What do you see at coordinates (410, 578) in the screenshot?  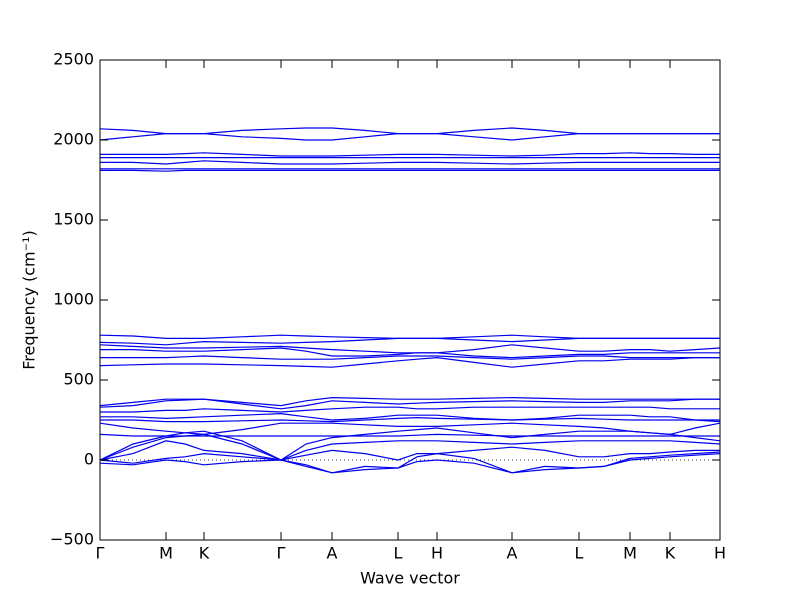 I see `x-axis-label: Wave vector` at bounding box center [410, 578].